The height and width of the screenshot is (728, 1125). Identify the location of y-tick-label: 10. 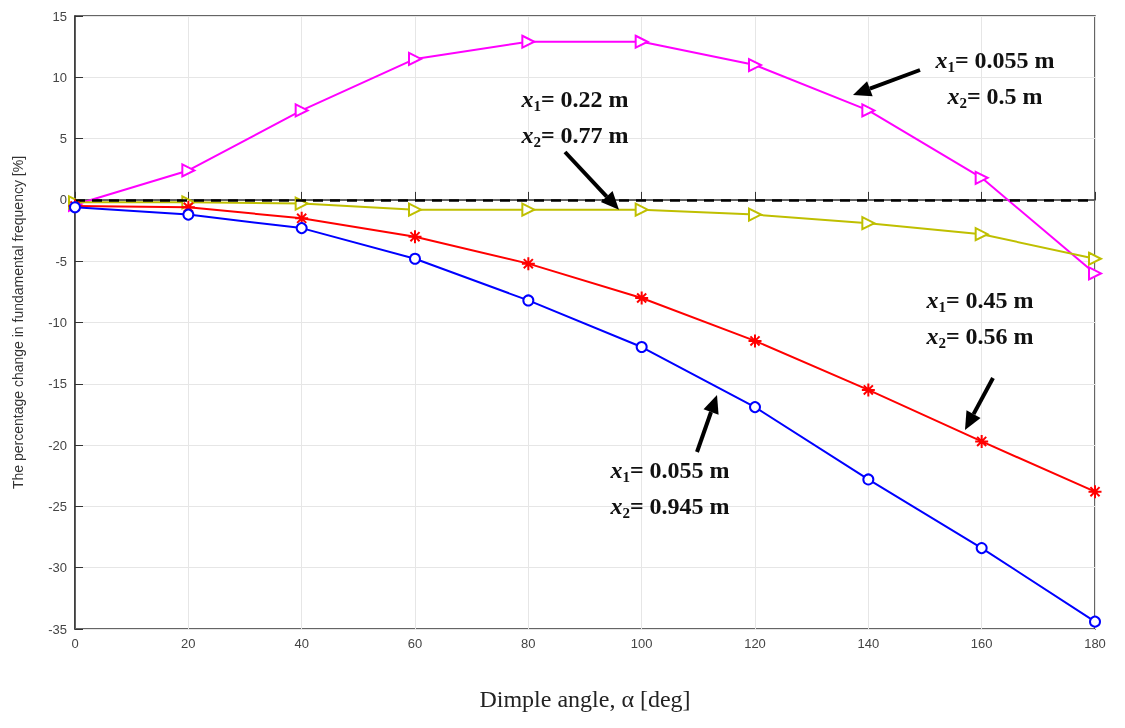
(59, 77).